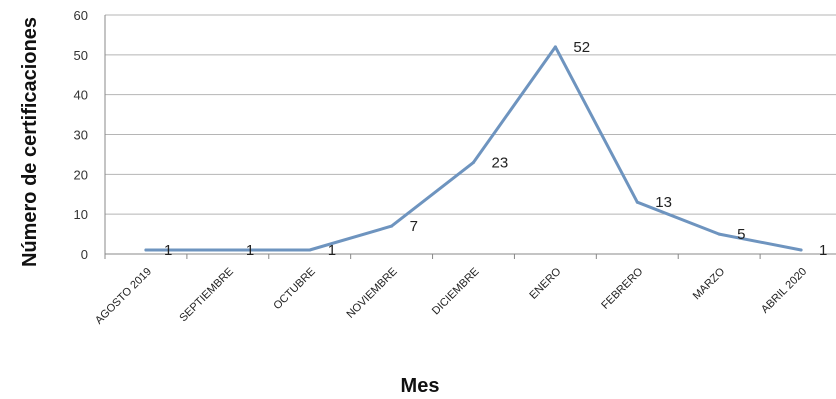 Image resolution: width=836 pixels, height=399 pixels. Describe the element at coordinates (372, 293) in the screenshot. I see `x-tick-label: NOVIEMBRE` at that location.